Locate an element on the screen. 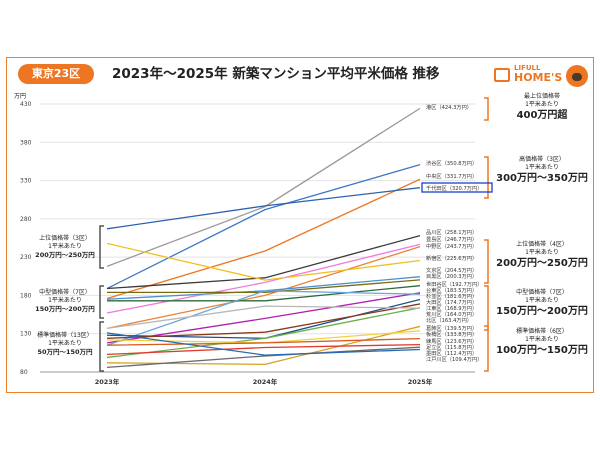  y-tick-label: 230 is located at coordinates (26, 257).